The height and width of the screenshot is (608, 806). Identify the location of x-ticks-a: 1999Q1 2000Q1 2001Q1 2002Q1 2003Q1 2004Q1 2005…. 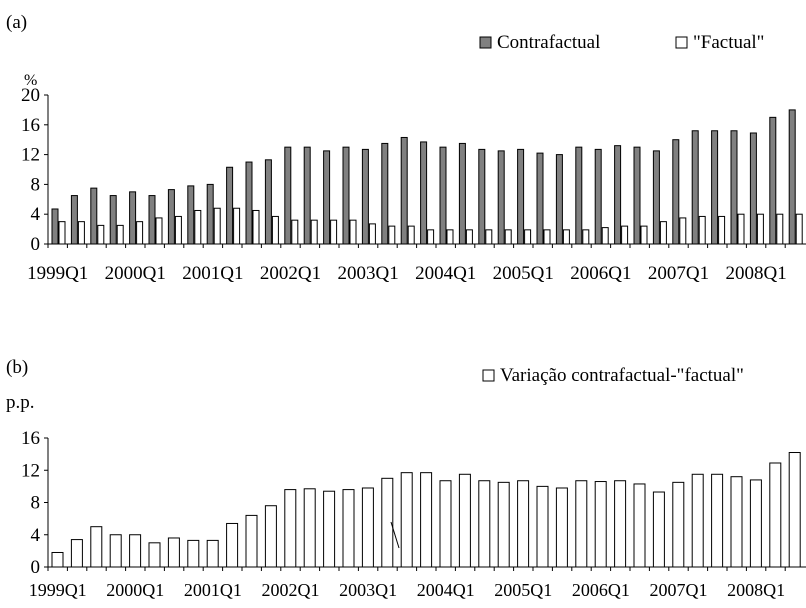
(407, 273).